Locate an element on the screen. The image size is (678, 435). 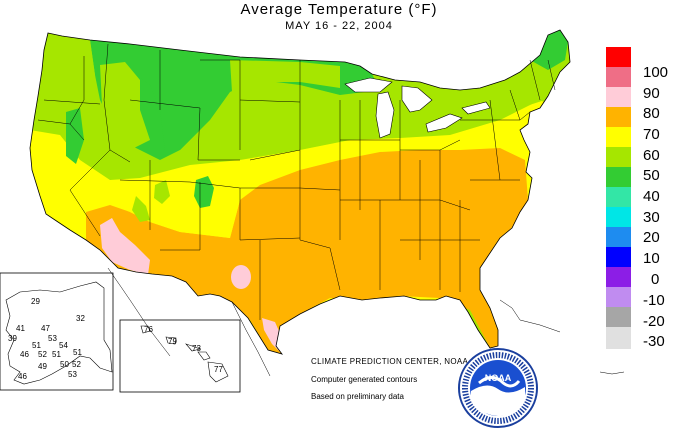
map-subtitle: MAY 16 - 22, 2004 is located at coordinates (339, 26).